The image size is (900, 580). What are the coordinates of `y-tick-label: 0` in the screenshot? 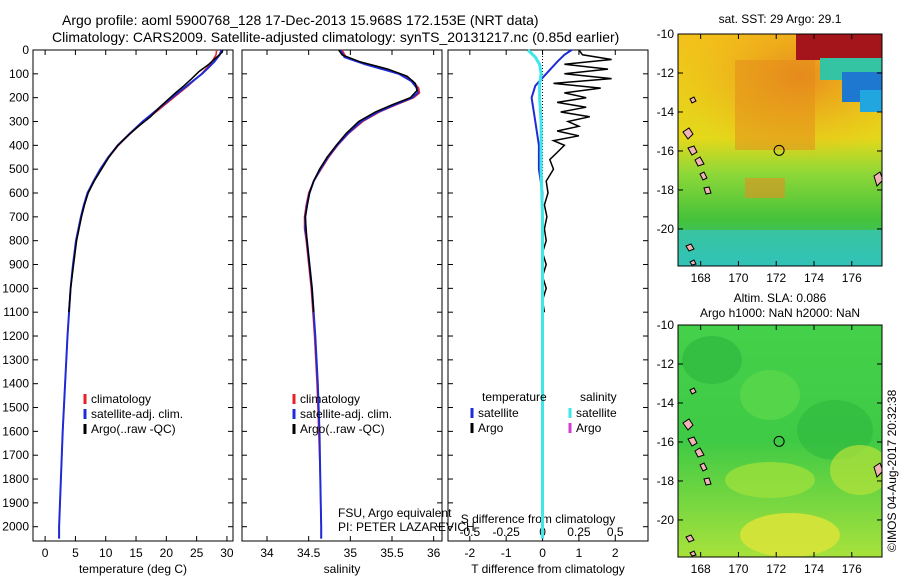 It's located at (25, 50).